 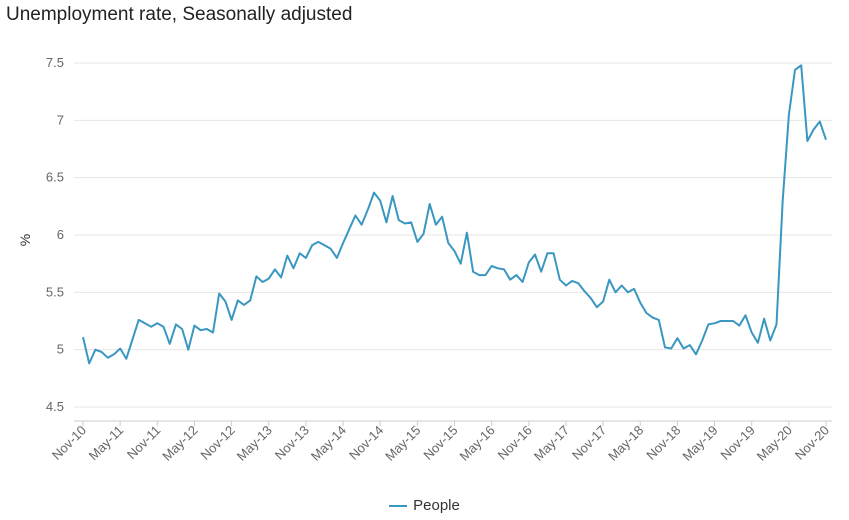 I want to click on x-tick-label: Nov-10, so click(x=69, y=443).